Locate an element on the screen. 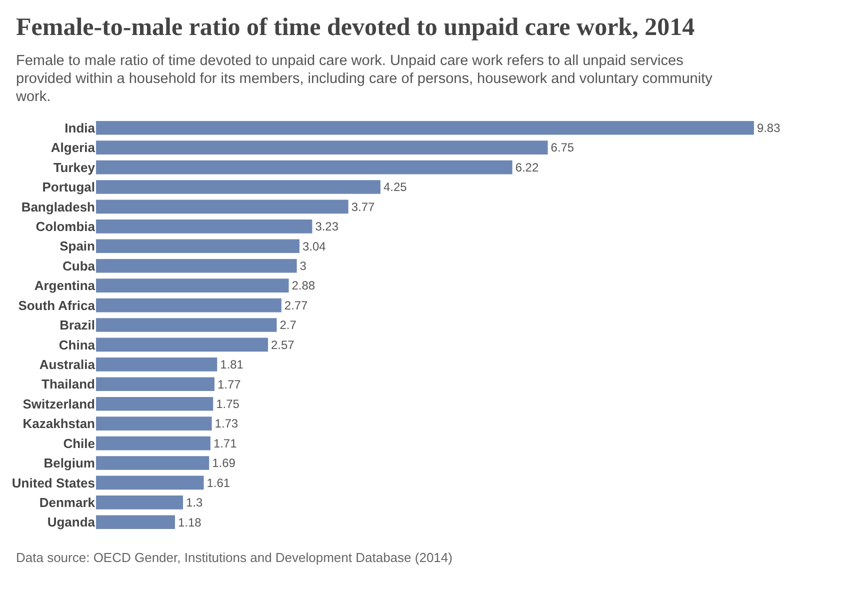  data-label: 3.77 is located at coordinates (363, 207).